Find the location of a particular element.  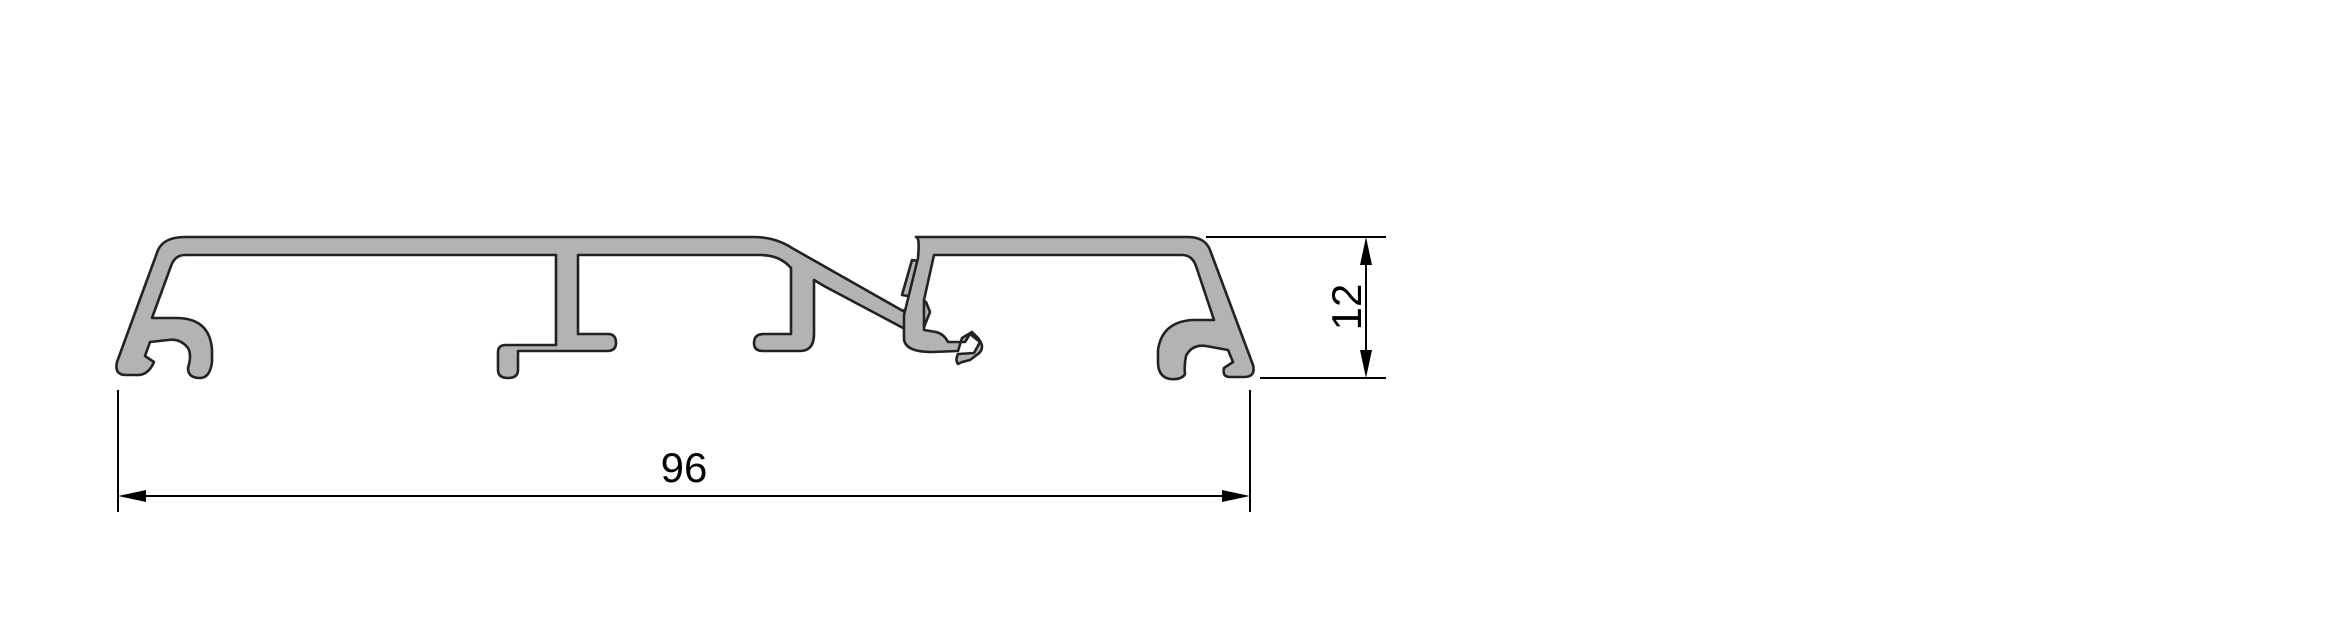

height-arrow-top is located at coordinates (1366, 251).